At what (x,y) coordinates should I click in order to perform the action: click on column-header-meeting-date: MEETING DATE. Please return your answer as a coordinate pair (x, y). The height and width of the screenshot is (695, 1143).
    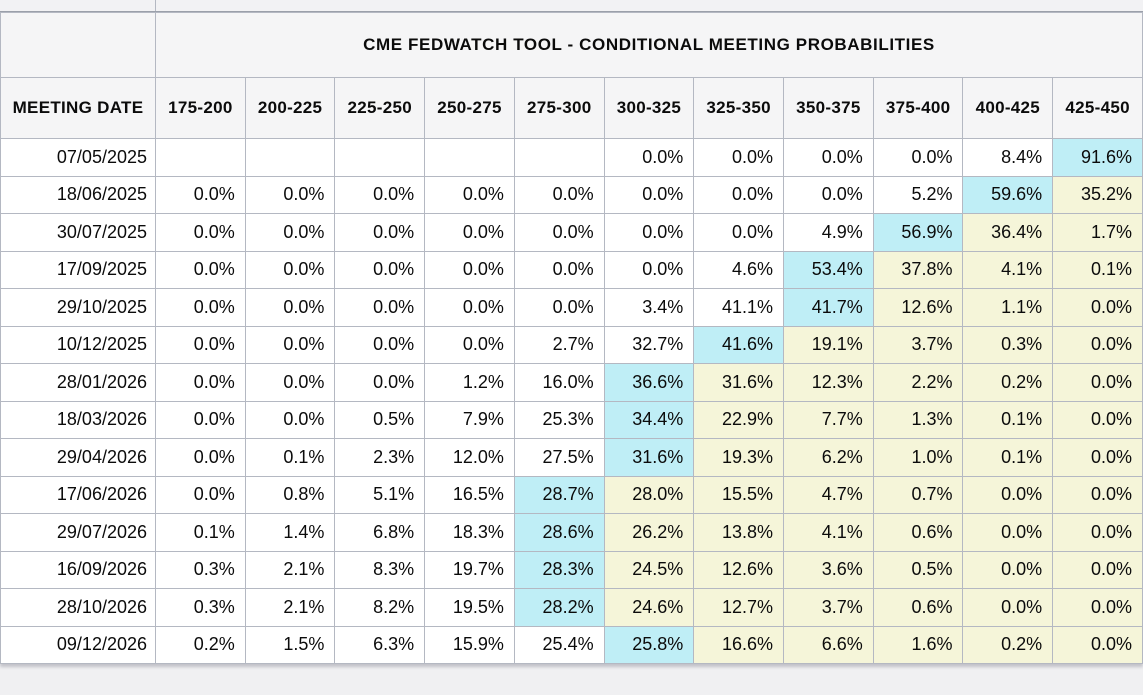
    Looking at the image, I should click on (78, 108).